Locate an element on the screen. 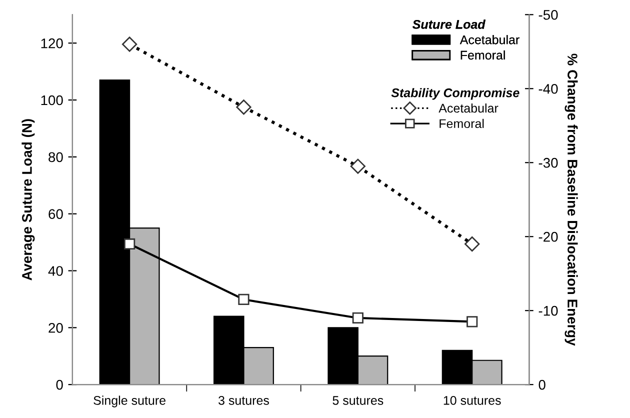 The width and height of the screenshot is (630, 418). y-tick-label: 60 is located at coordinates (55, 214).